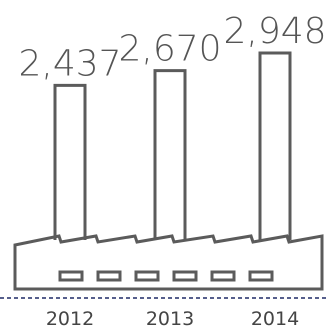 The image size is (328, 328). Describe the element at coordinates (275, 145) in the screenshot. I see `bar-2014` at that location.